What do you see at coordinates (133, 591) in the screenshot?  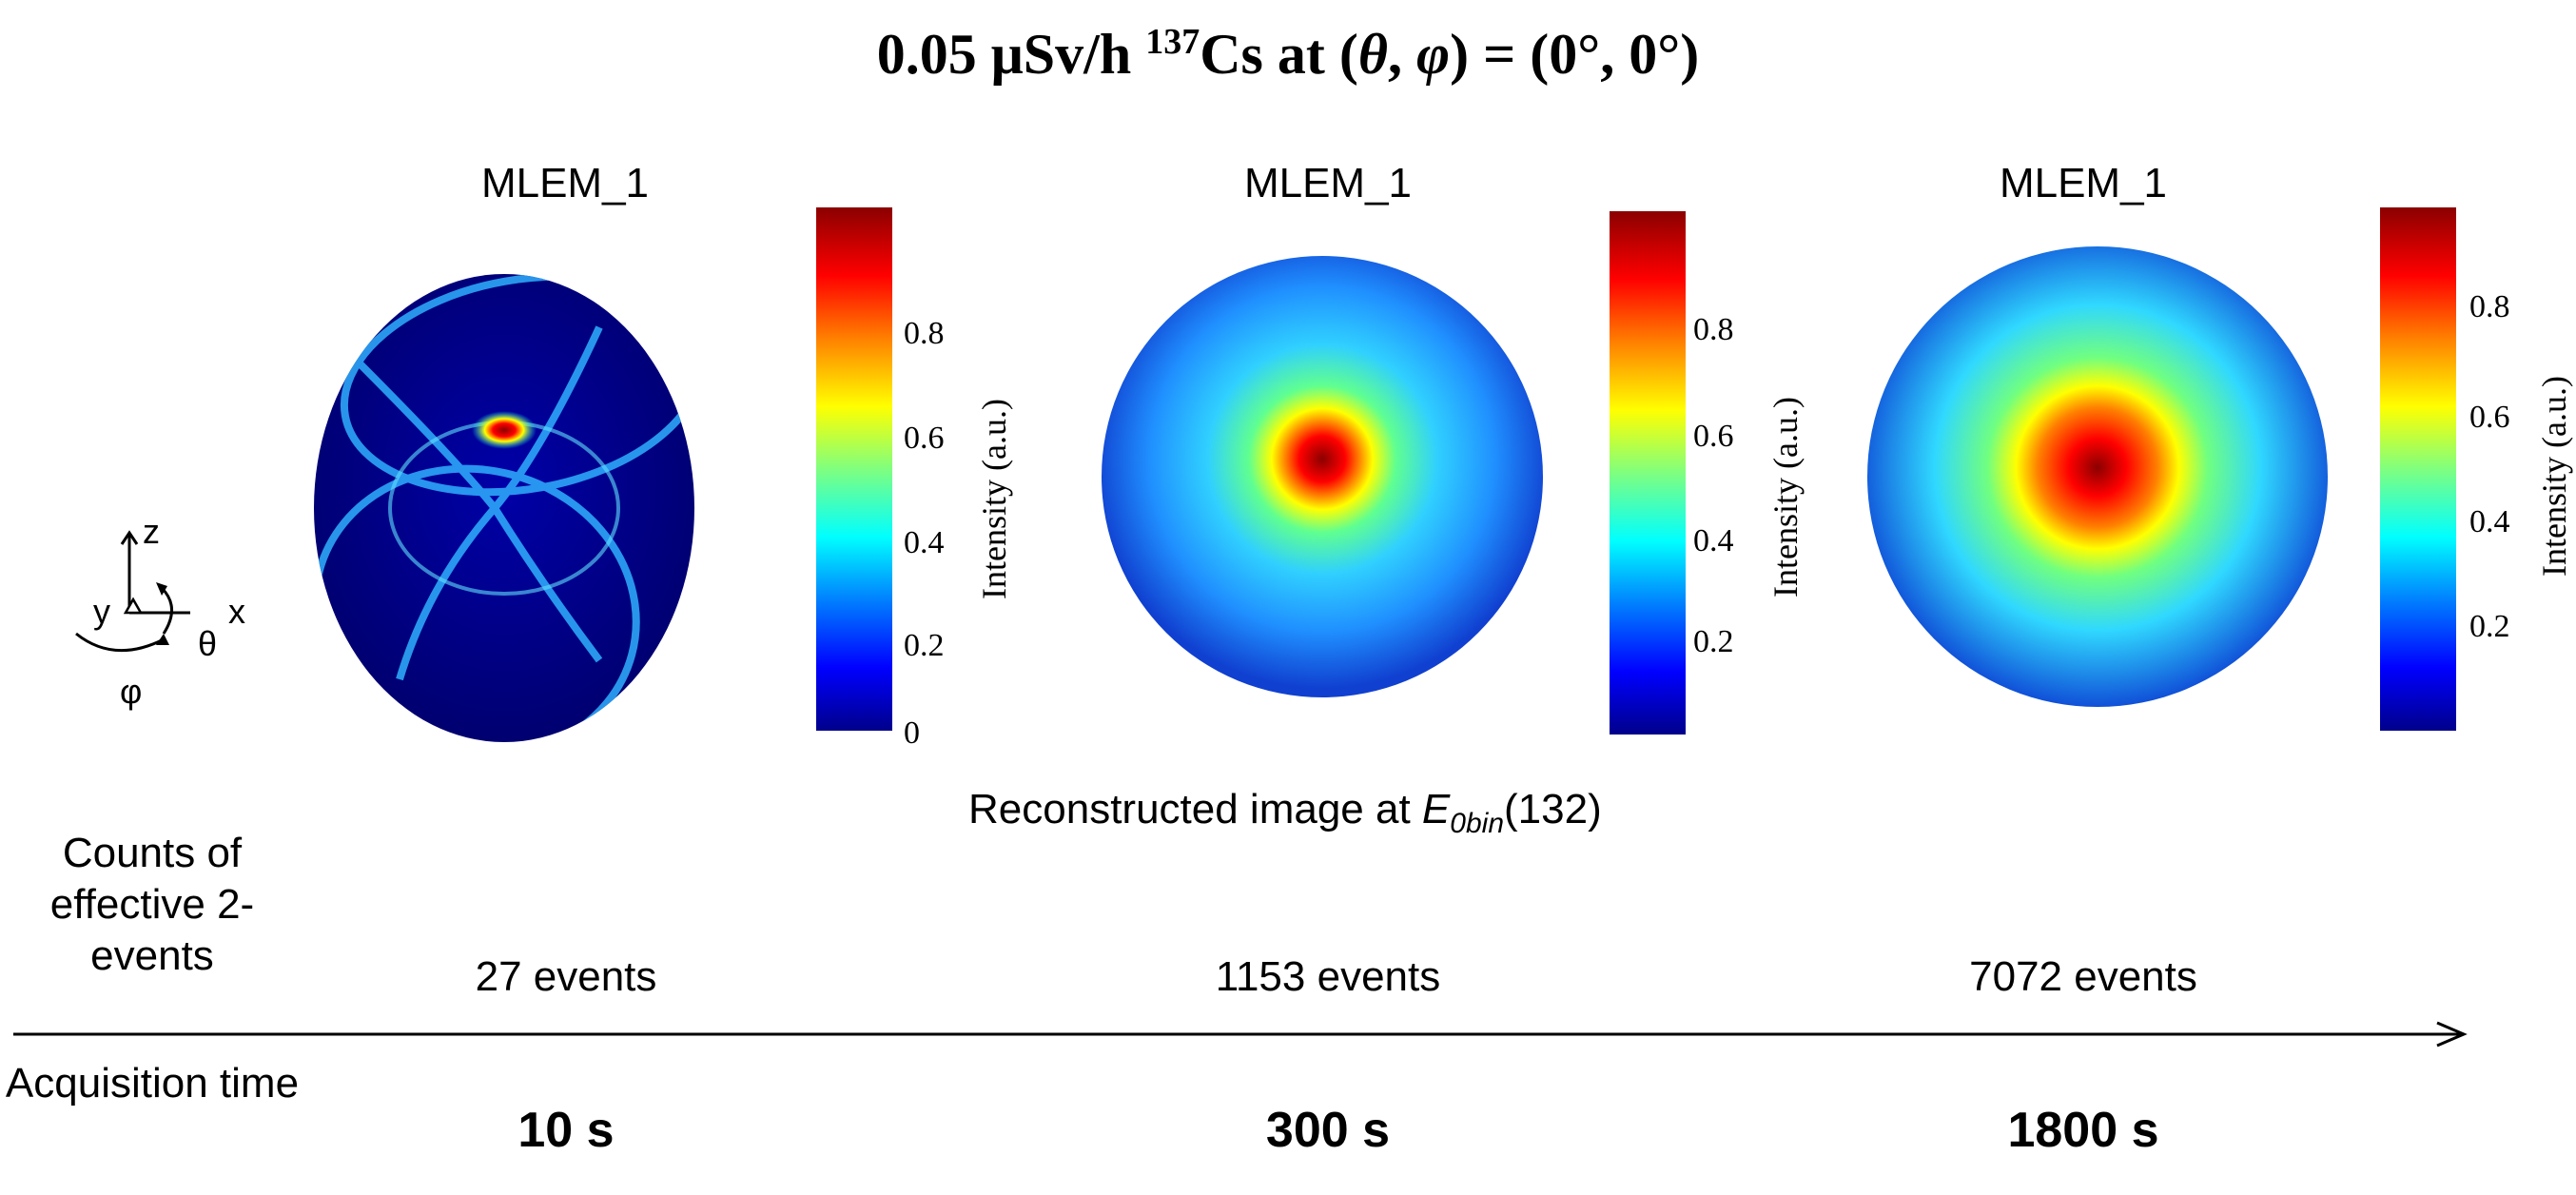 I see `axes-indicator` at bounding box center [133, 591].